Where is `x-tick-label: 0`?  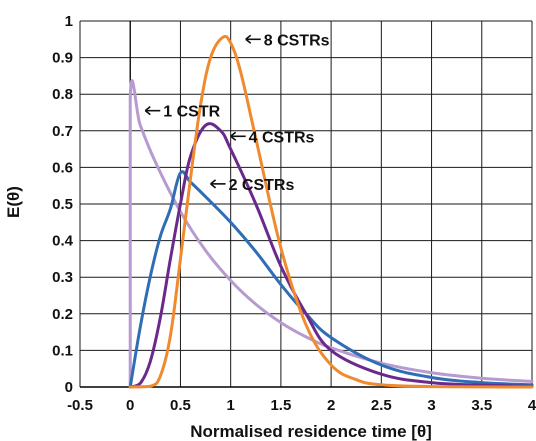 x-tick-label: 0 is located at coordinates (130, 405).